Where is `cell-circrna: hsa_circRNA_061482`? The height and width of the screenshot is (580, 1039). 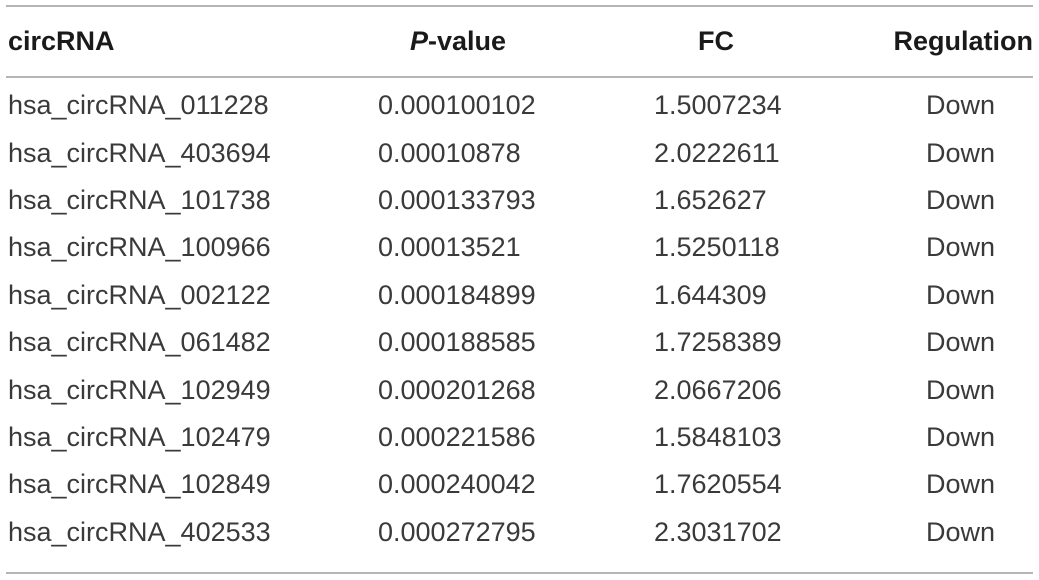
cell-circrna: hsa_circRNA_061482 is located at coordinates (139, 342).